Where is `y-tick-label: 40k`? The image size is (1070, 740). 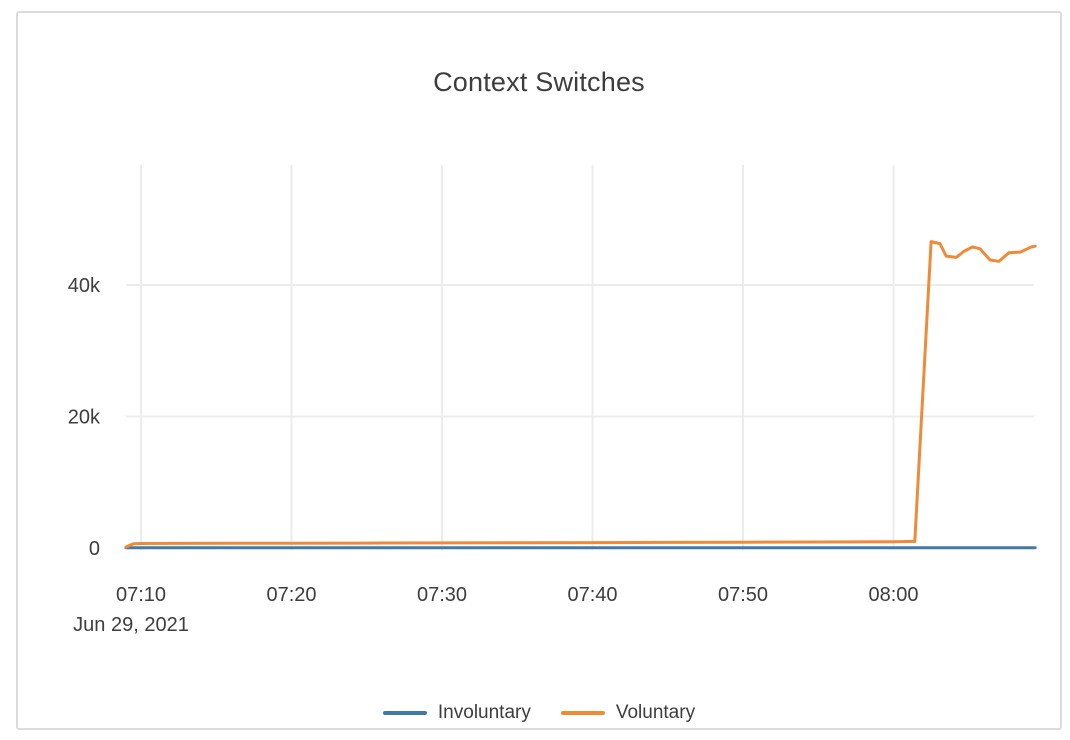
y-tick-label: 40k is located at coordinates (84, 286).